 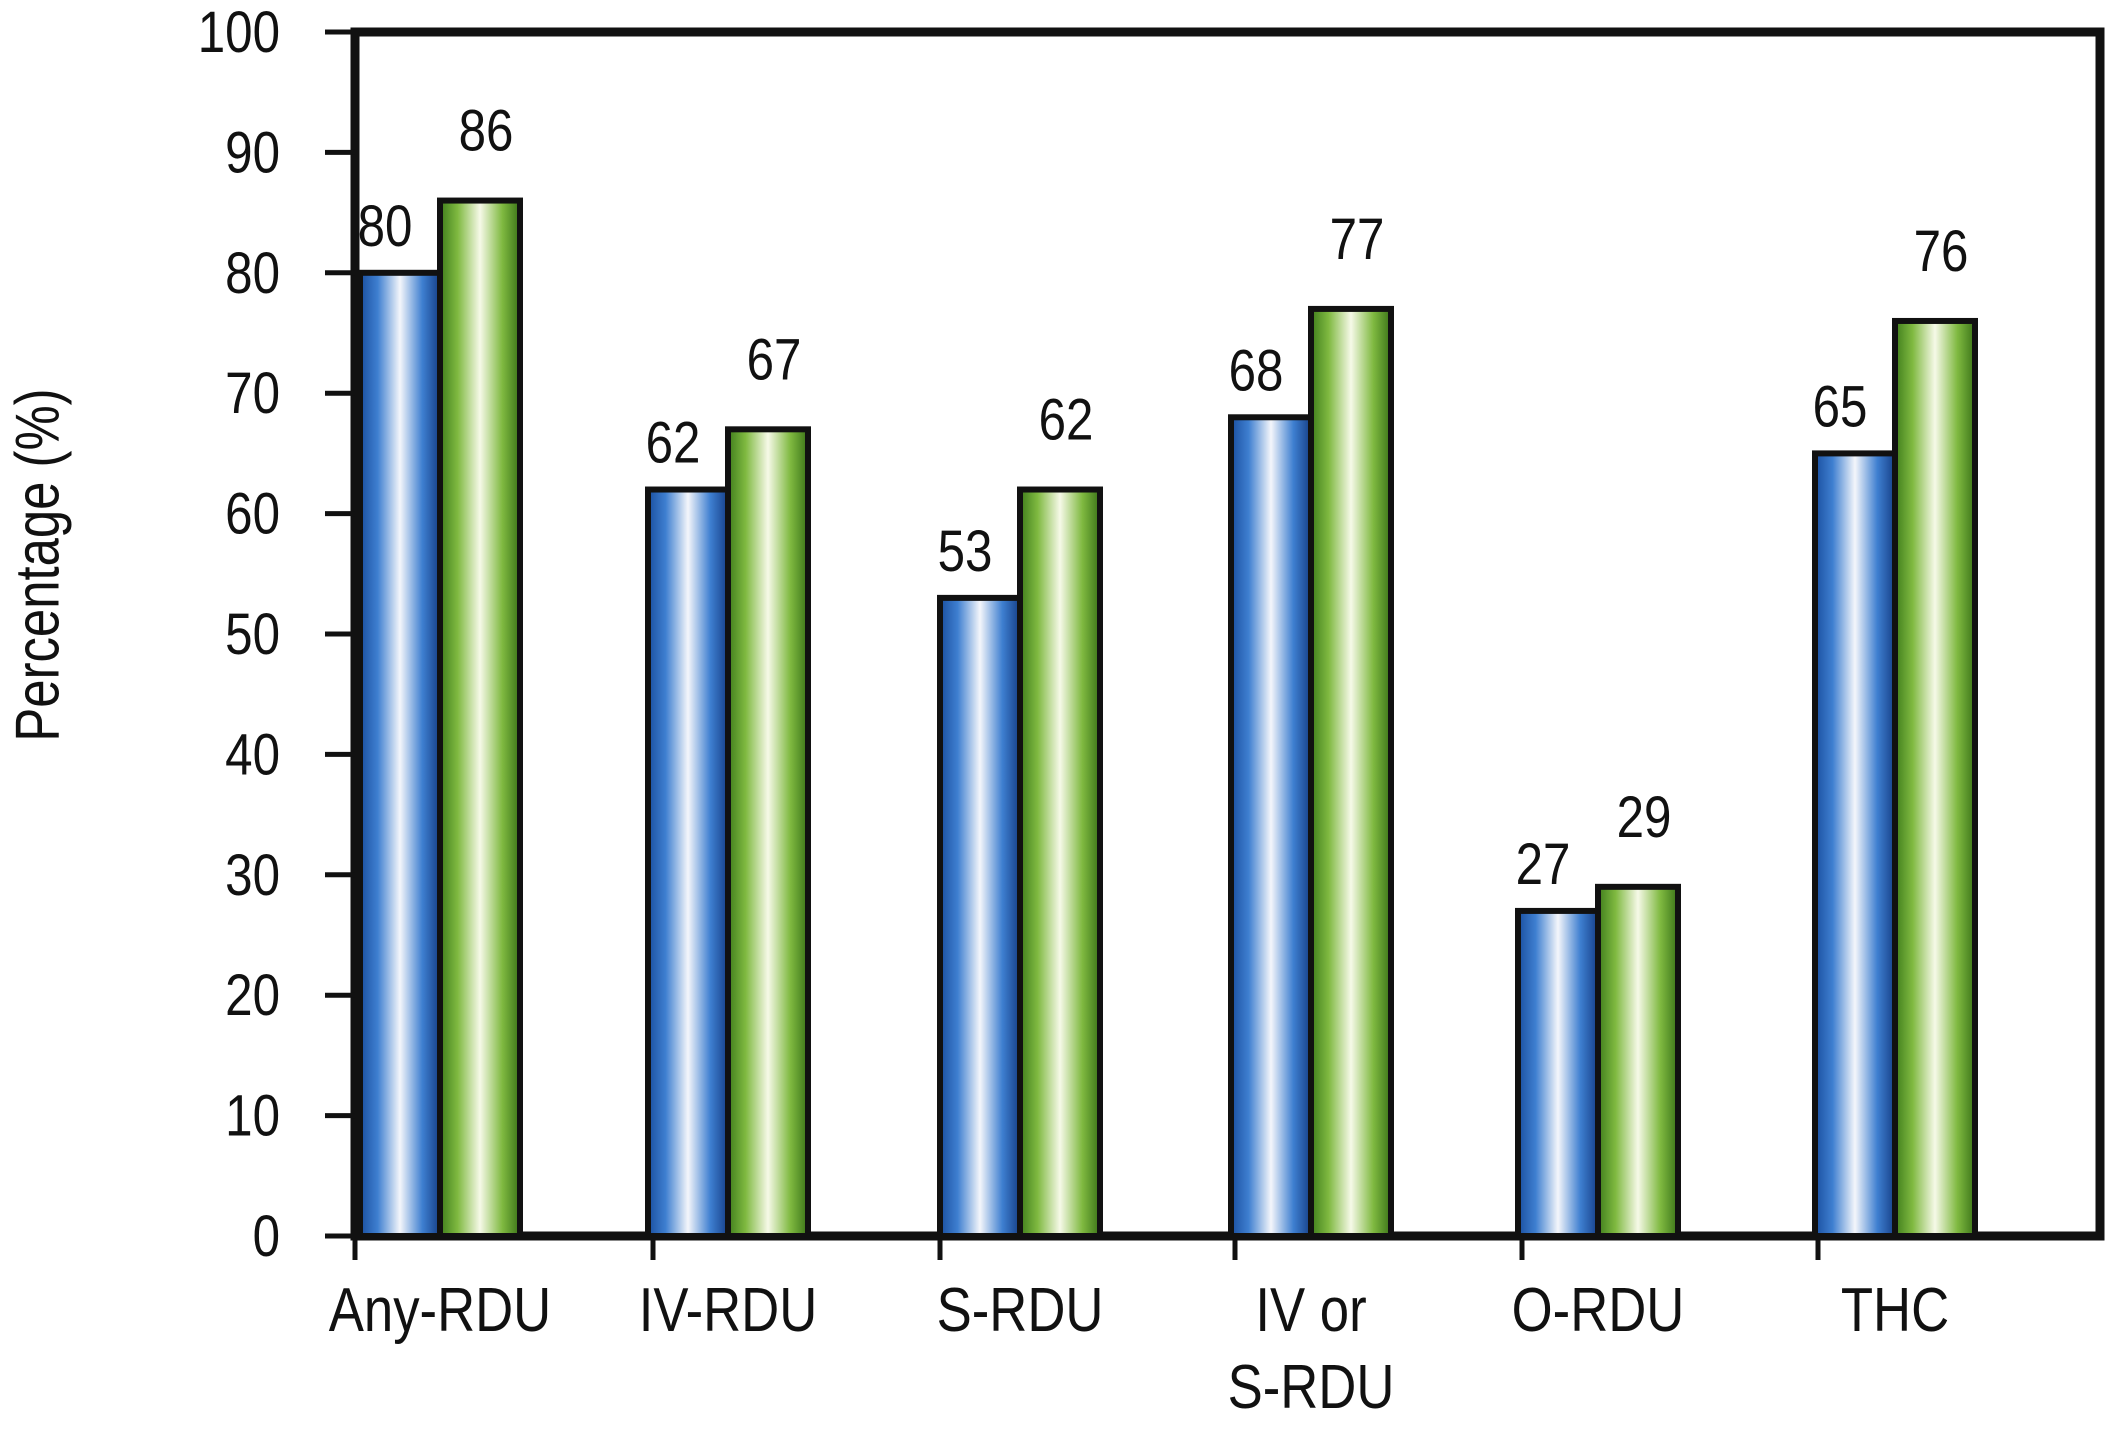 What do you see at coordinates (252, 514) in the screenshot?
I see `y-tick-label: 60` at bounding box center [252, 514].